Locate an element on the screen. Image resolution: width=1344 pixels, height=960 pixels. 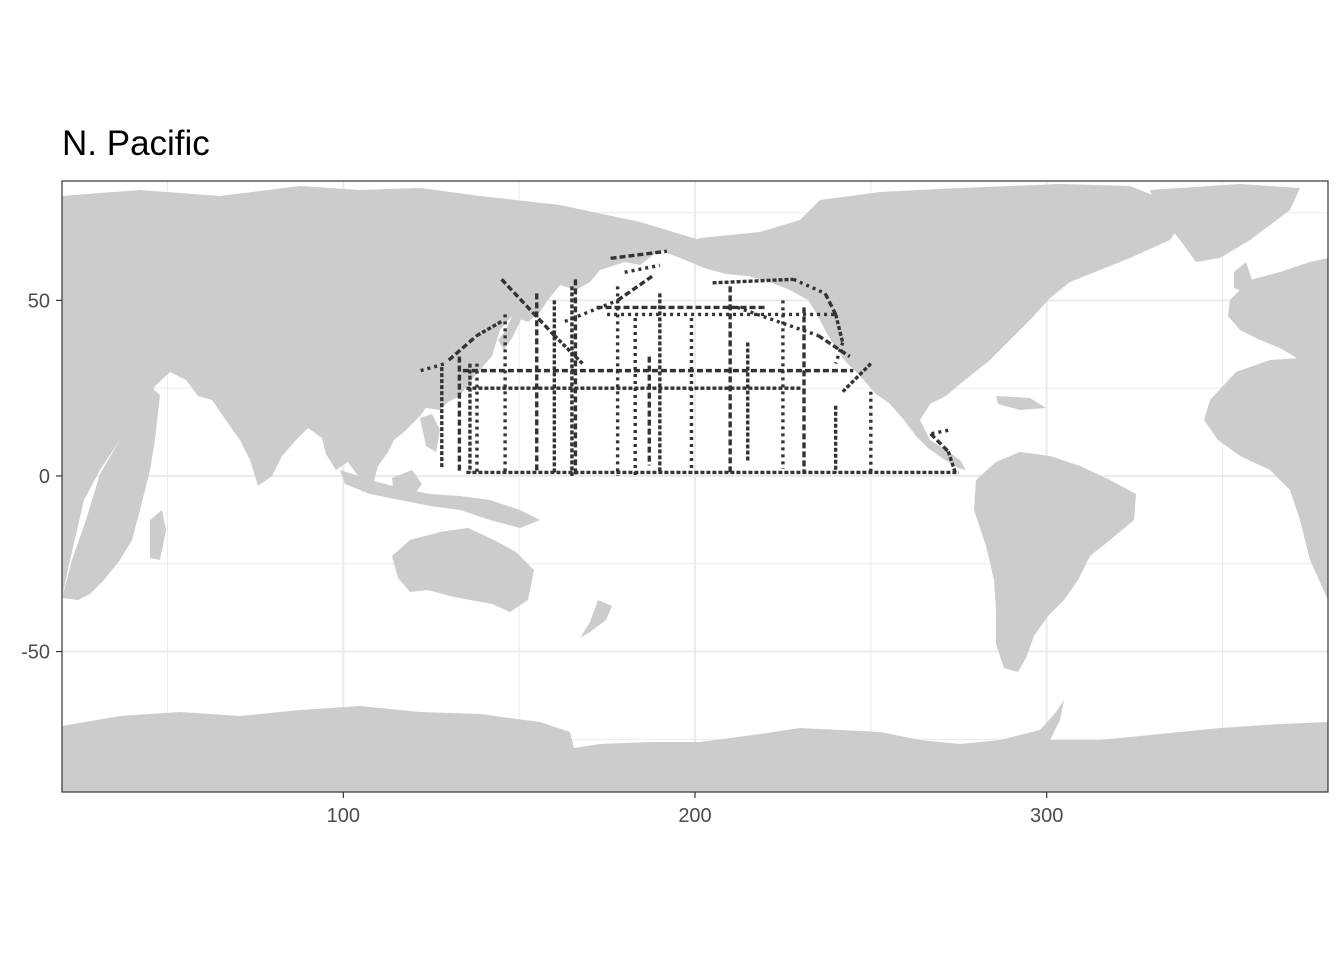
y-tick-label: -50 is located at coordinates (35, 653).